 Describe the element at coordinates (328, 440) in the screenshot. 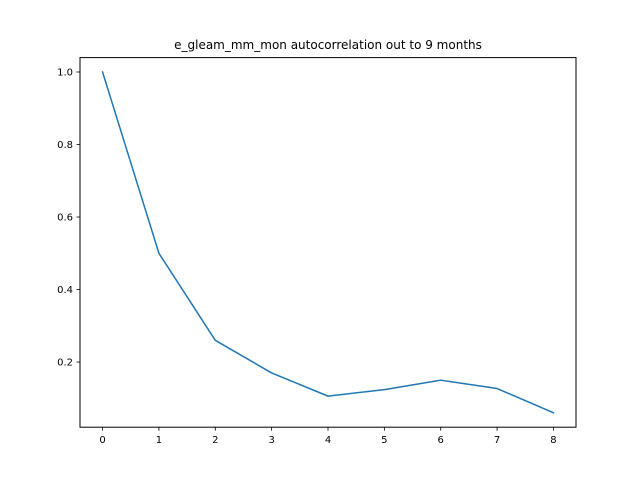

I see `x-tick-label-4: 4` at that location.